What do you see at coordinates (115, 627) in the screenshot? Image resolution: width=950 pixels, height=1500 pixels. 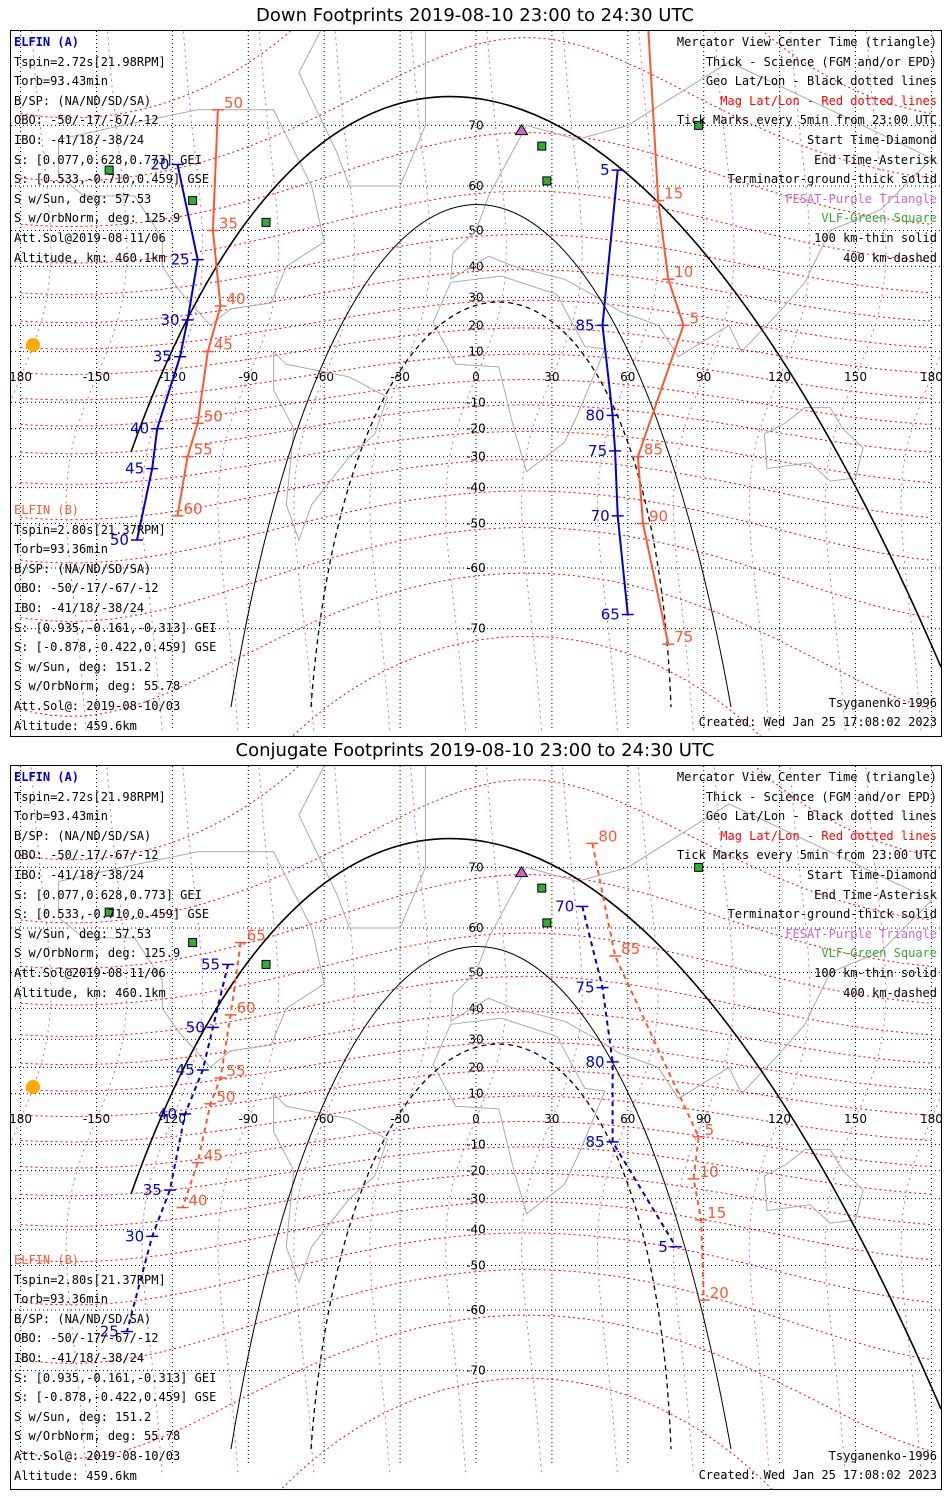 I see `elfin-b-line: S: [0.935,-0.161,-0.313] GEI` at bounding box center [115, 627].